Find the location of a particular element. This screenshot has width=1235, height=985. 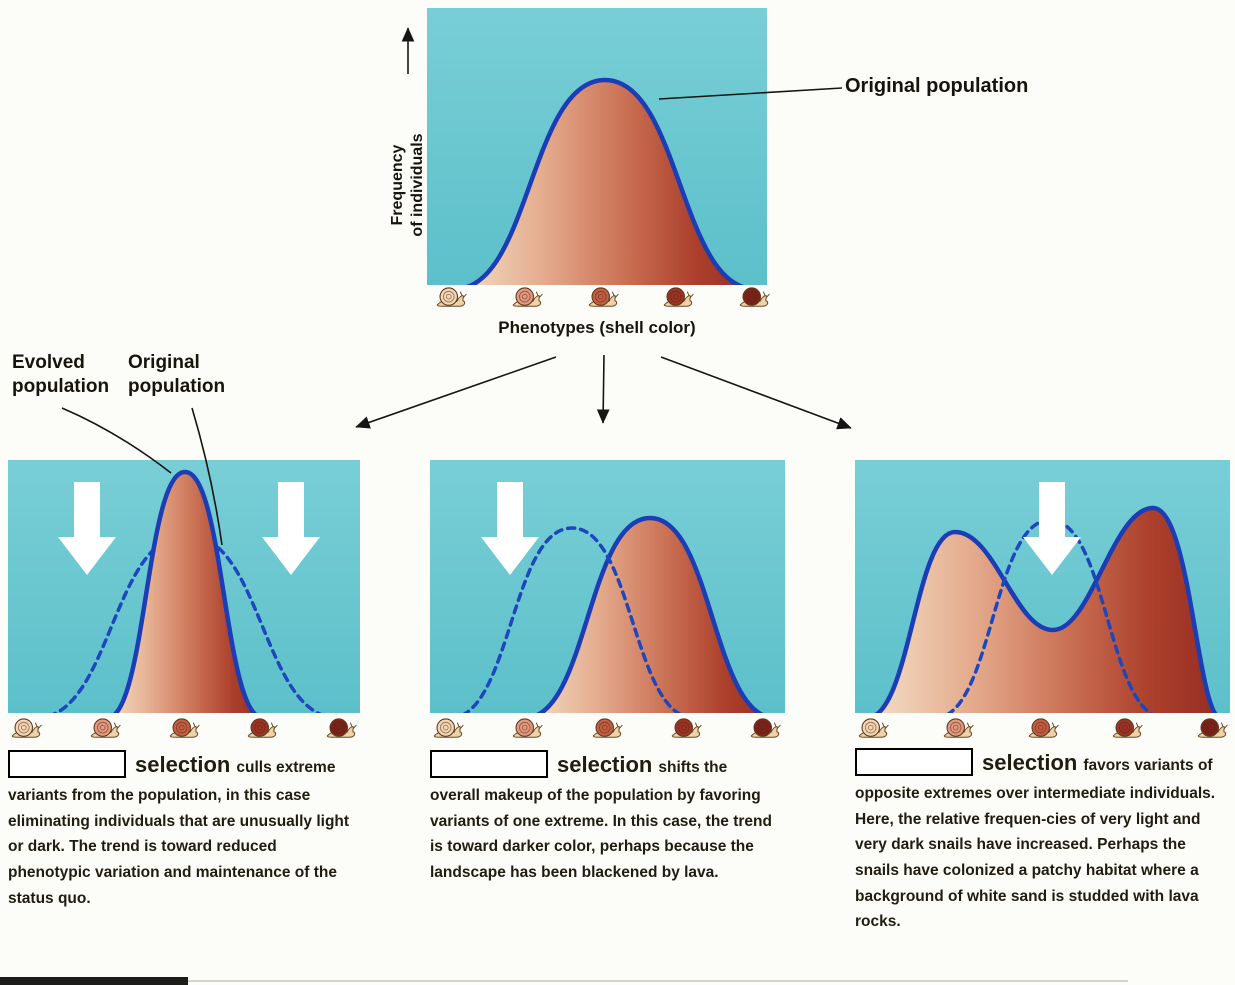

scan-artifact-line is located at coordinates (658, 981).